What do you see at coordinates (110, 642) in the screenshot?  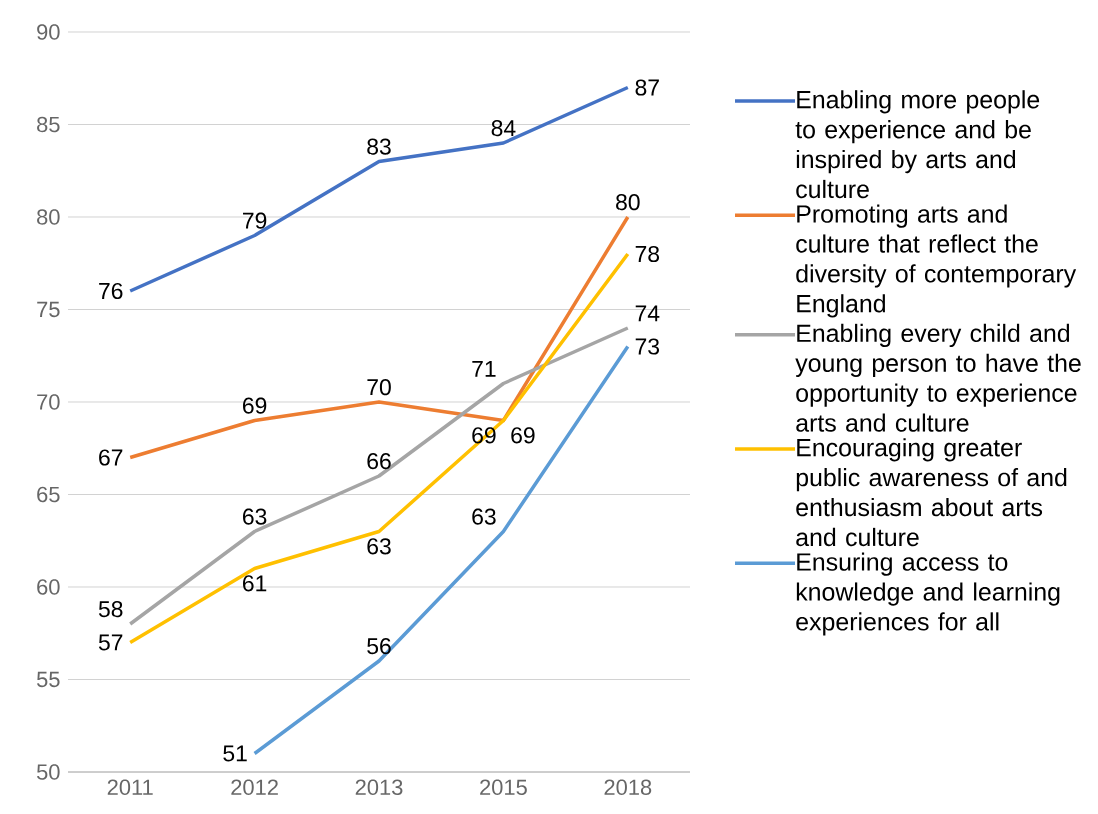 I see `data-label: 57` at bounding box center [110, 642].